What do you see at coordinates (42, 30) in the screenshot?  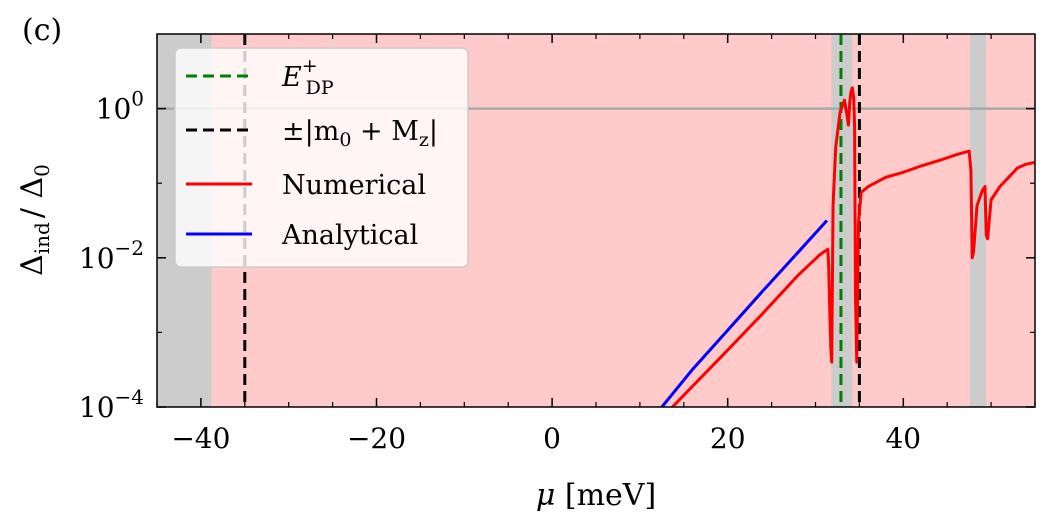 I see `panel-label: (c)` at bounding box center [42, 30].